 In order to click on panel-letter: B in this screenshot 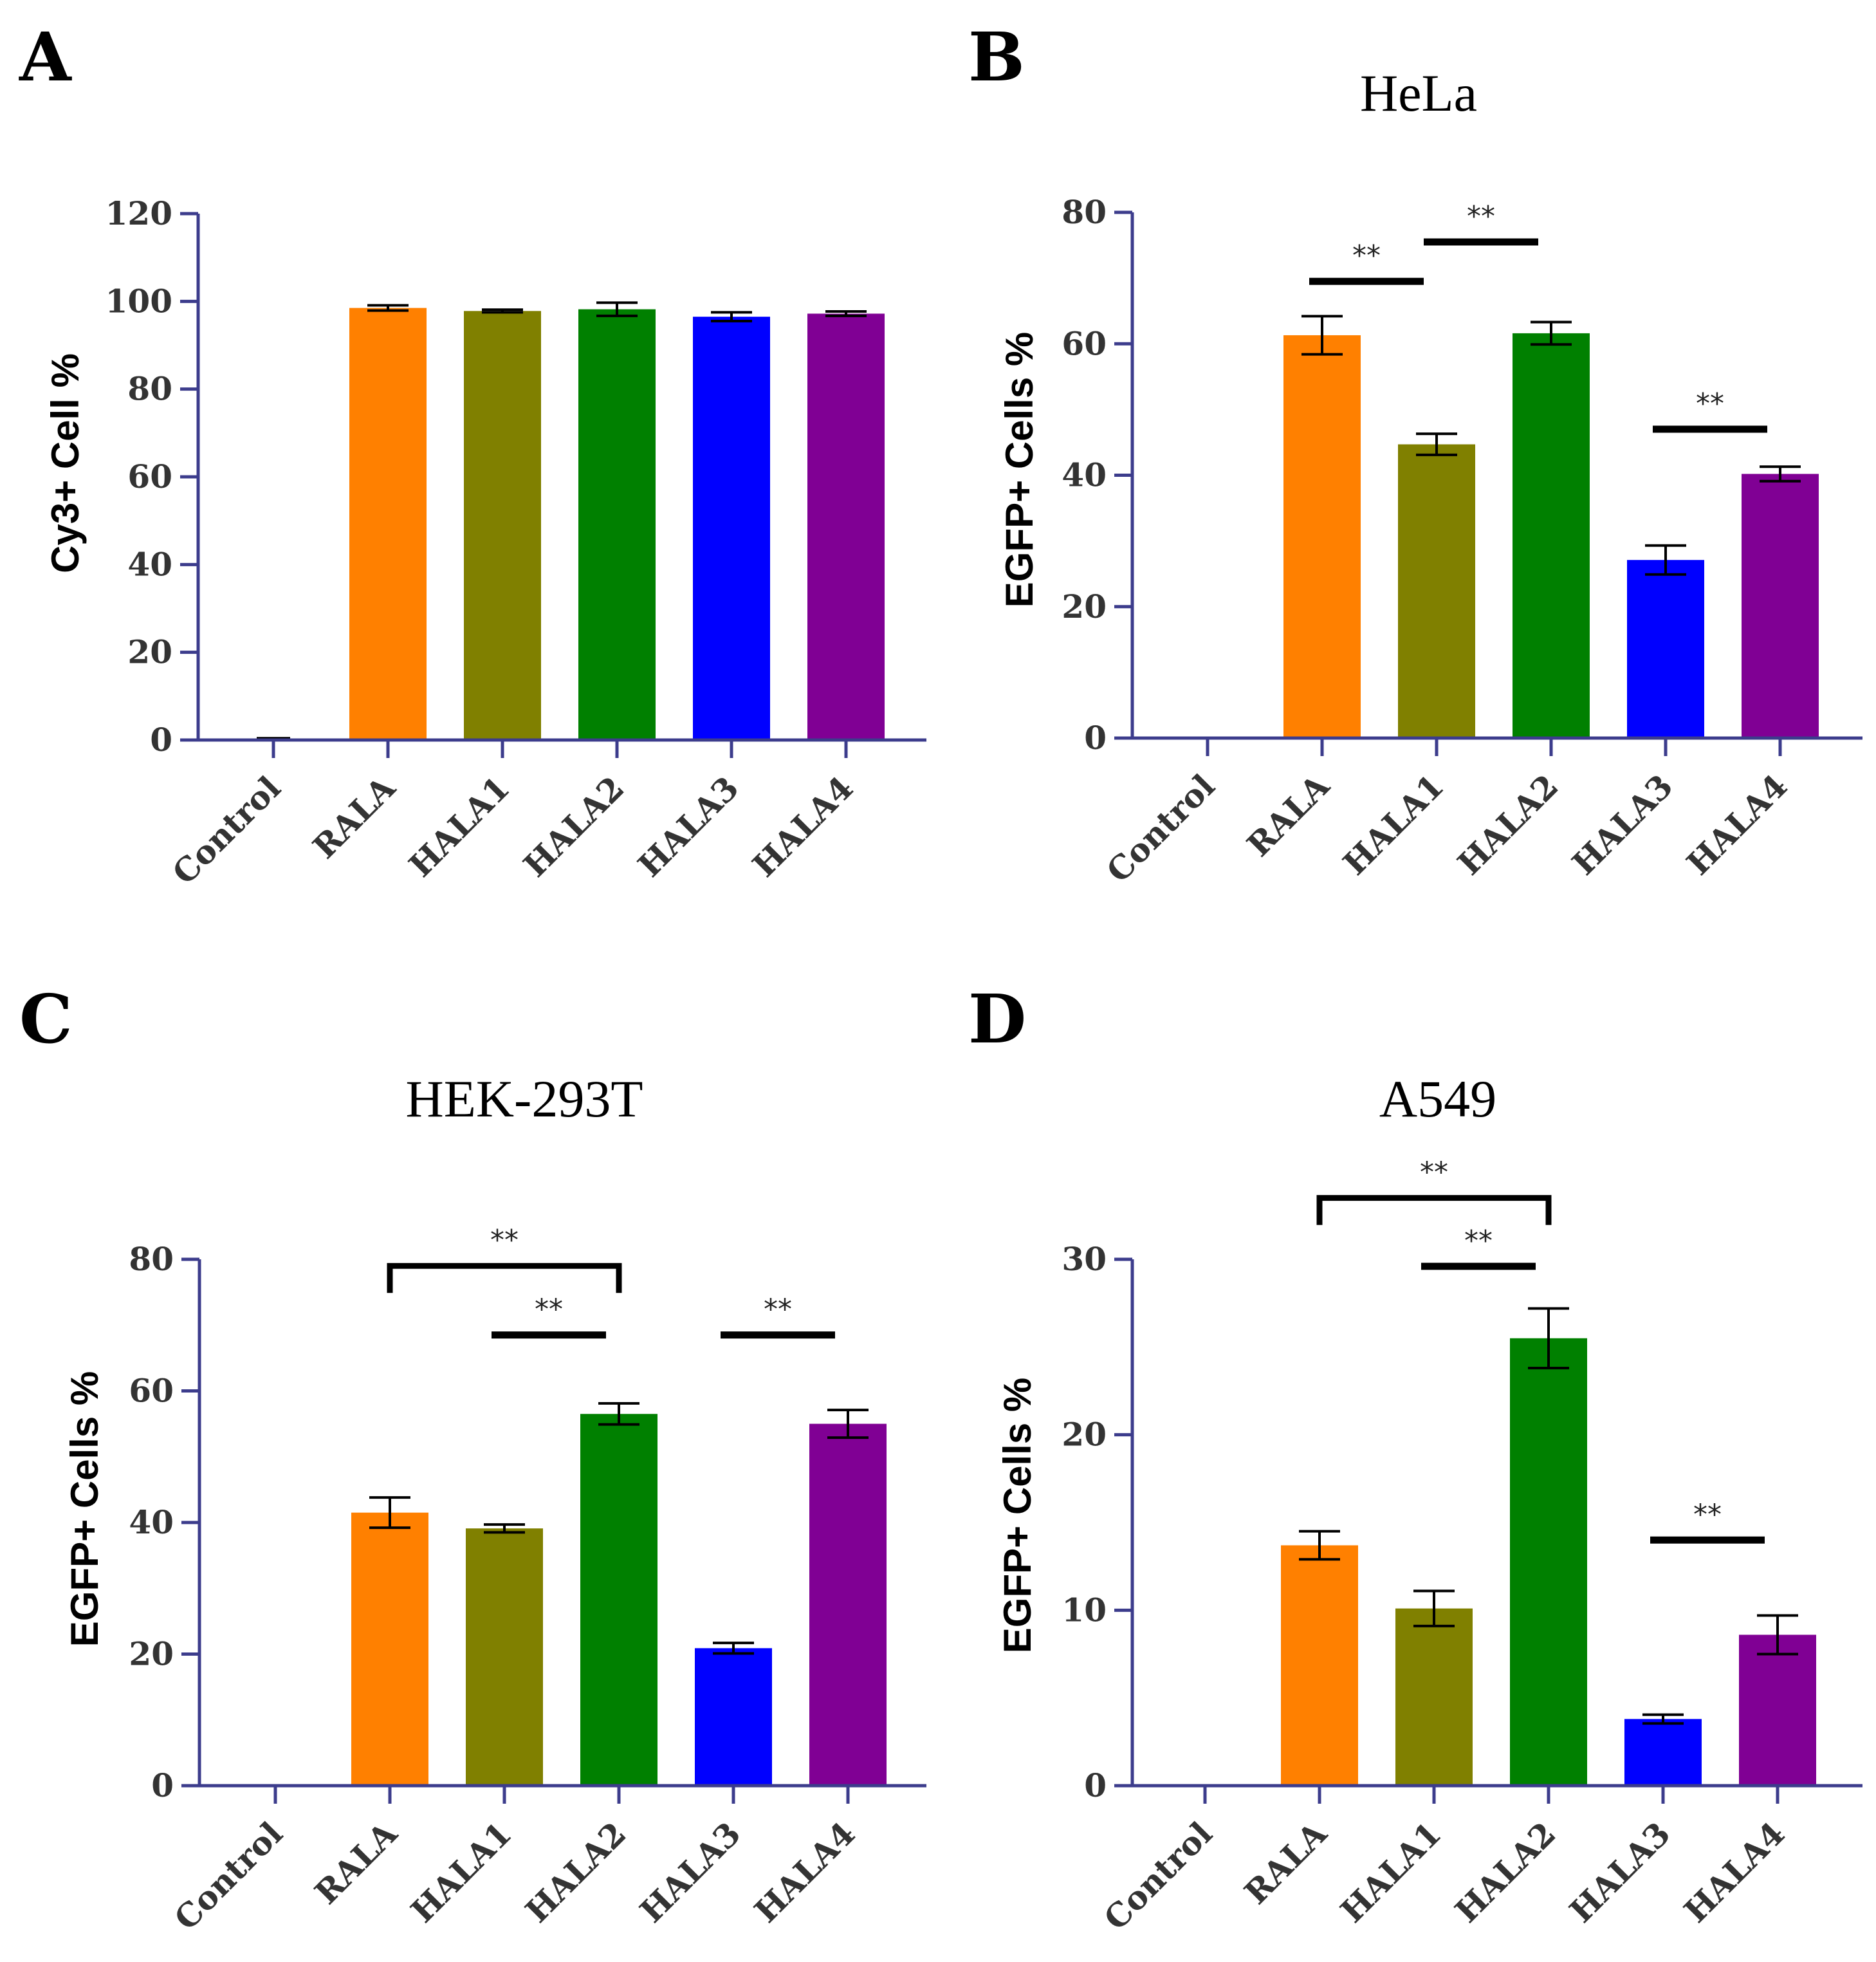, I will do `click(997, 57)`.